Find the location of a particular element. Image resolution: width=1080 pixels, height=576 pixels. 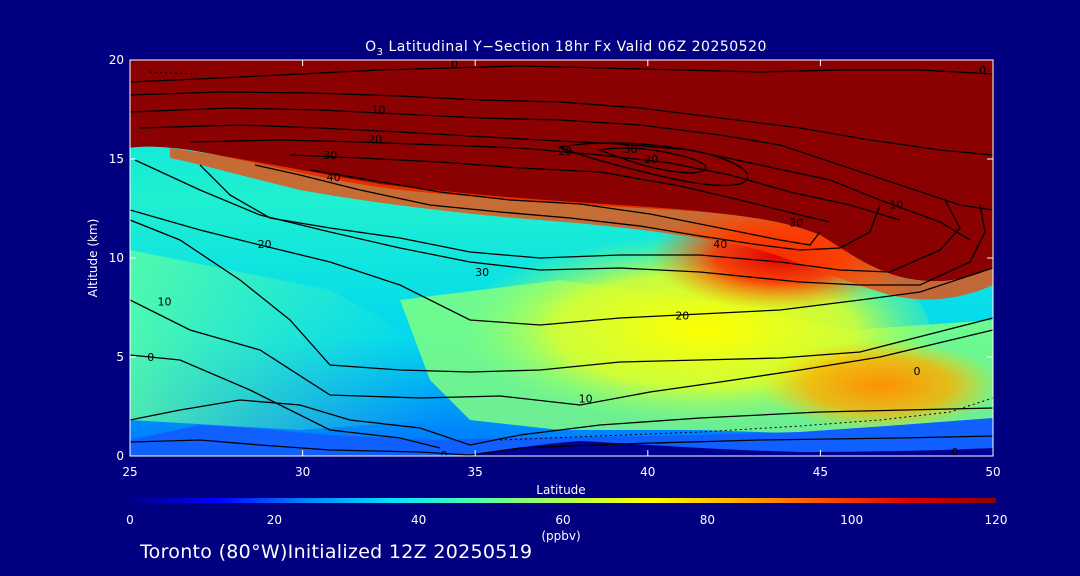

green-field-left is located at coordinates (285, 340).